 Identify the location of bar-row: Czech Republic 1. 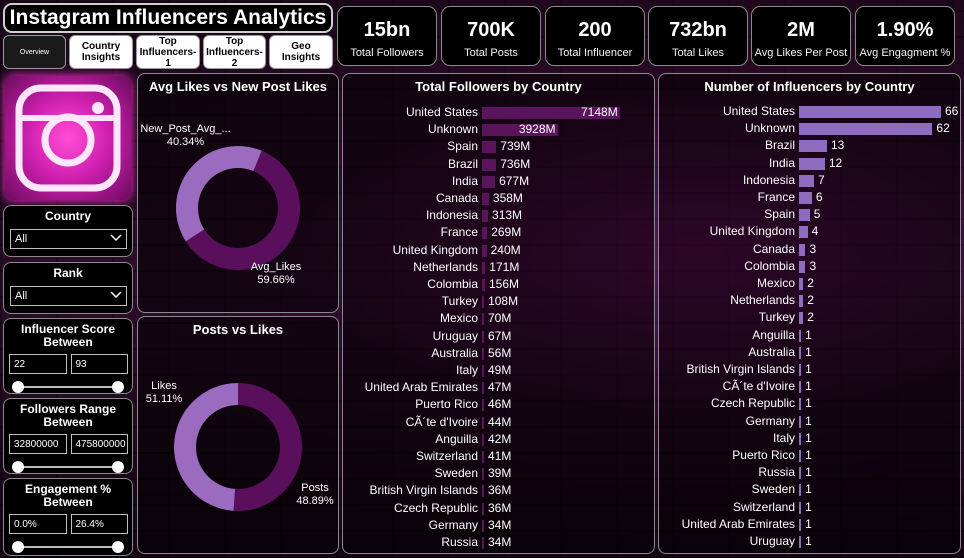
(810, 403).